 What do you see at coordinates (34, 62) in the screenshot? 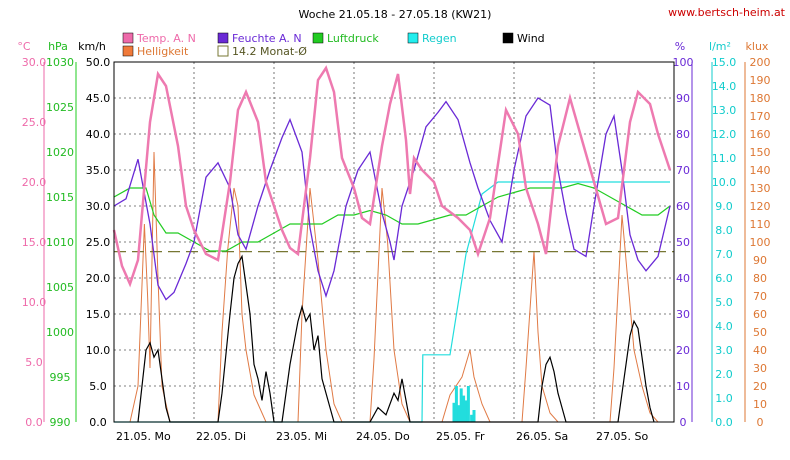
I see `tick-label-temp: 30.0` at bounding box center [34, 62].